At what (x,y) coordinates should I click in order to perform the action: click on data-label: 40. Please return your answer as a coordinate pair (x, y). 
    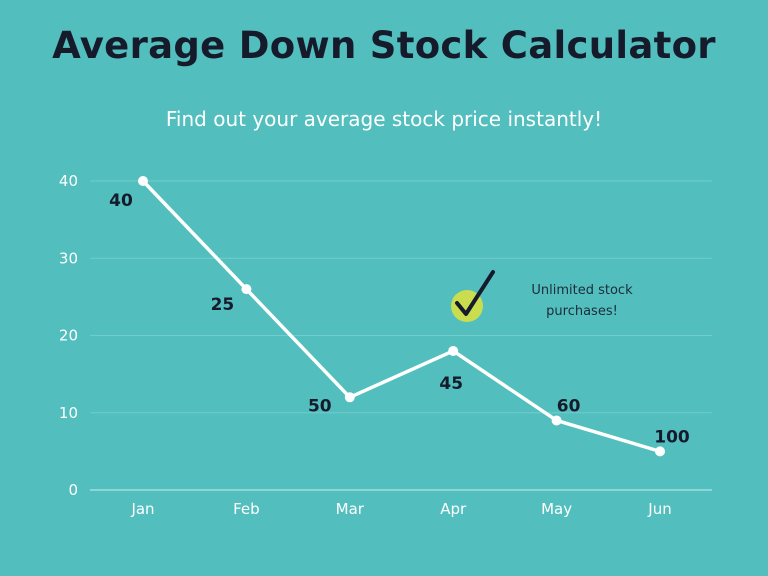
    Looking at the image, I should click on (121, 201).